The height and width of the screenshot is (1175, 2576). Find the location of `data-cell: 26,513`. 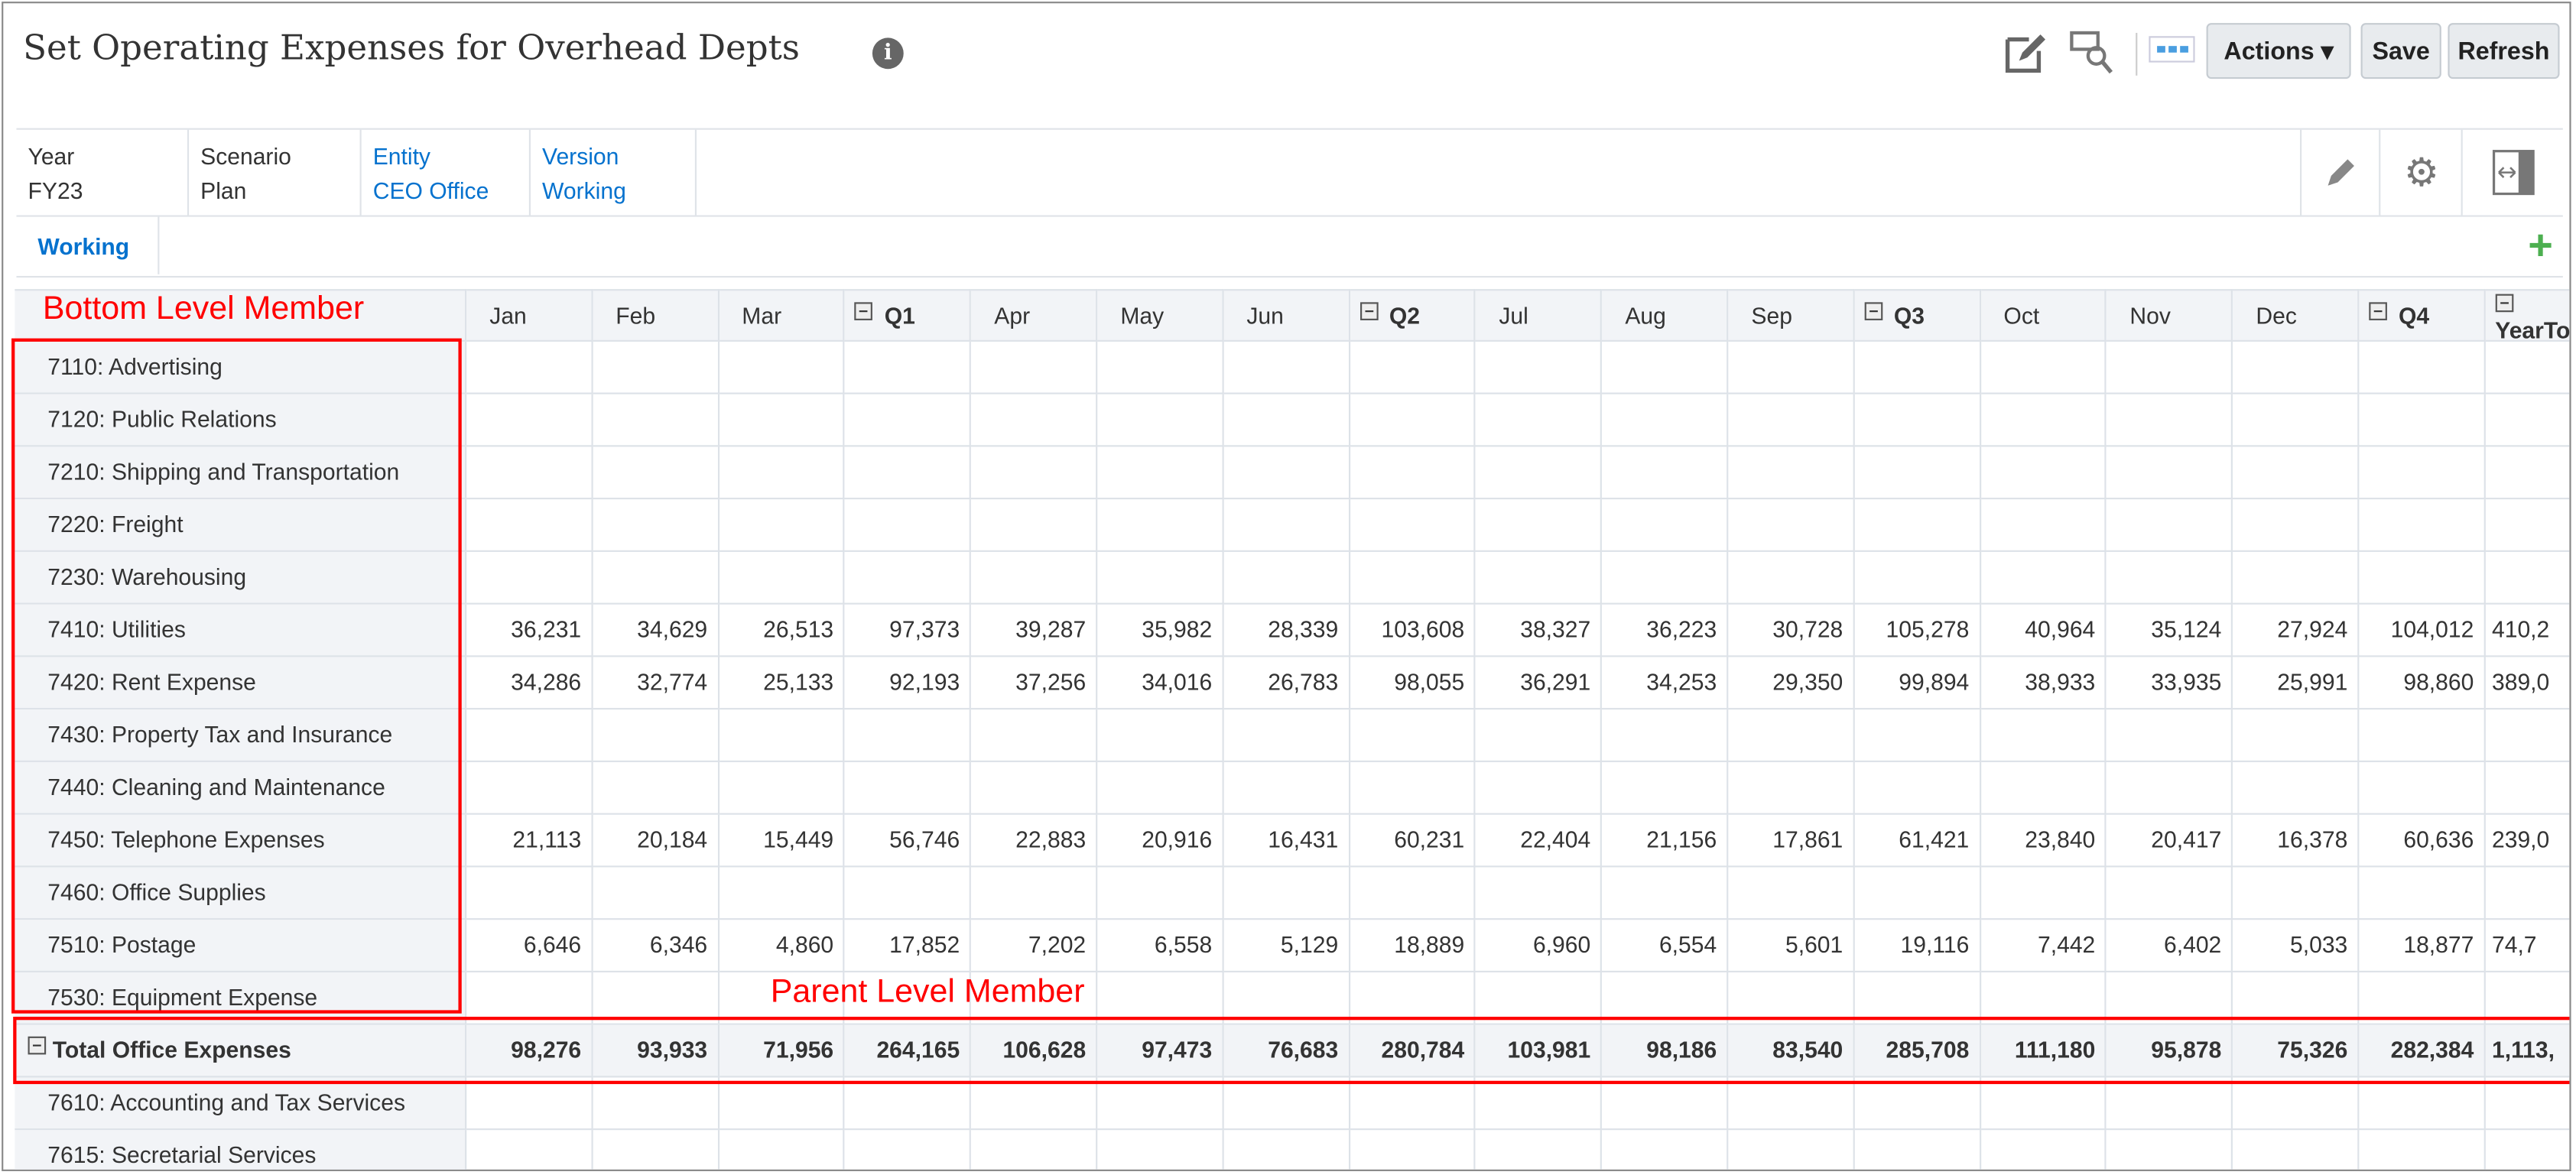

data-cell: 26,513 is located at coordinates (783, 631).